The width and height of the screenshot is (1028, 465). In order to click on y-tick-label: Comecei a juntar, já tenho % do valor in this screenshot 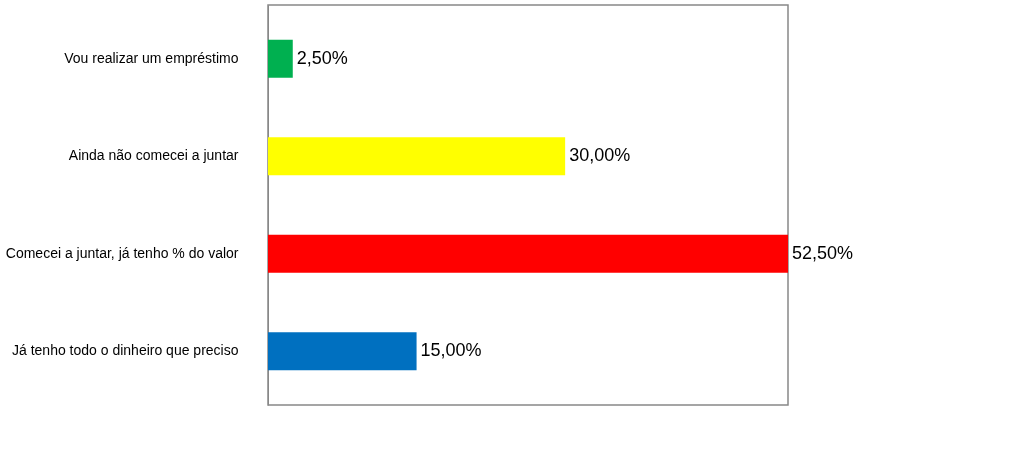, I will do `click(122, 252)`.